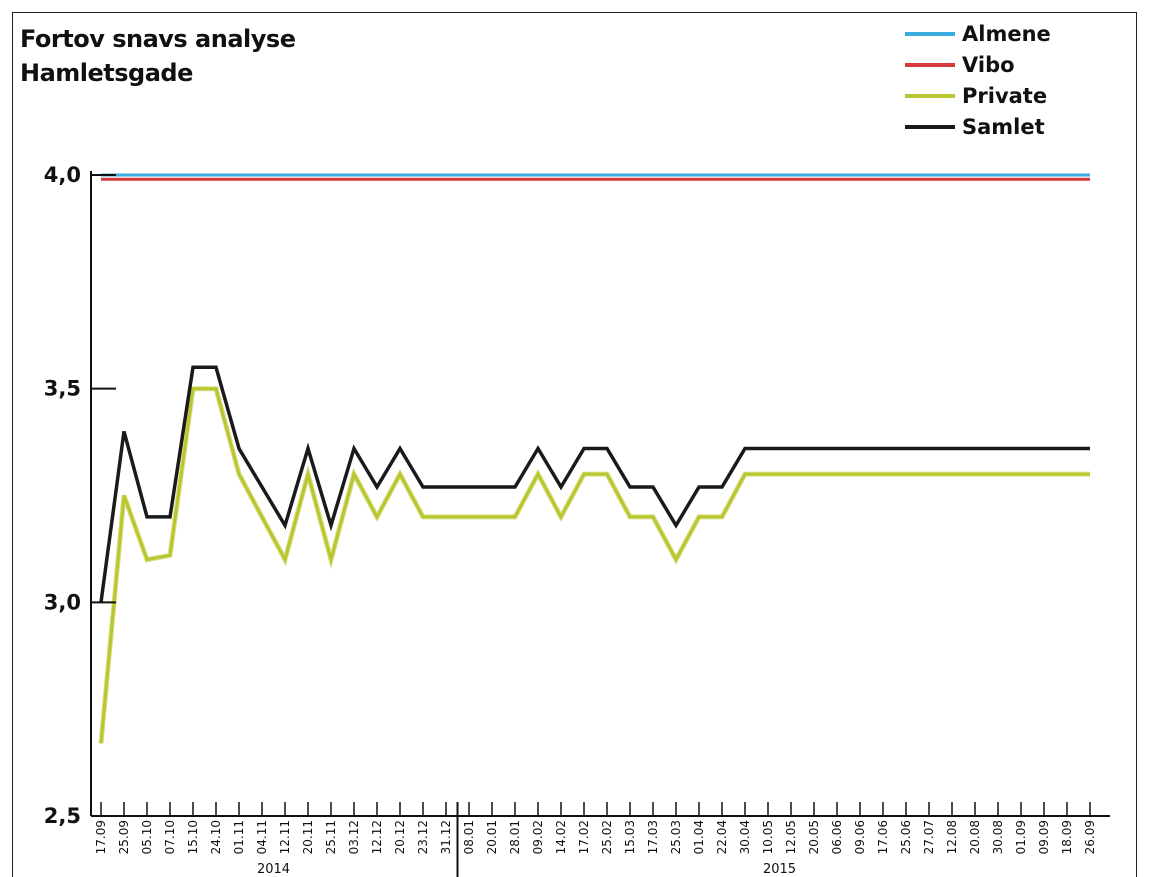 Image resolution: width=1149 pixels, height=877 pixels. What do you see at coordinates (492, 837) in the screenshot?
I see `x-tick-label: 20.01` at bounding box center [492, 837].